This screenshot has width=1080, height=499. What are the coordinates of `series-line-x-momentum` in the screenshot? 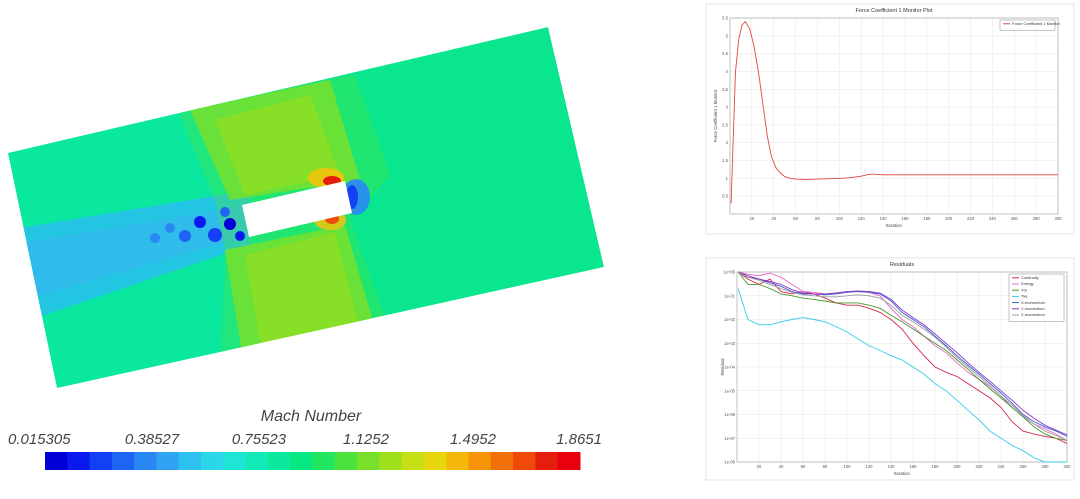 It's located at (902, 354).